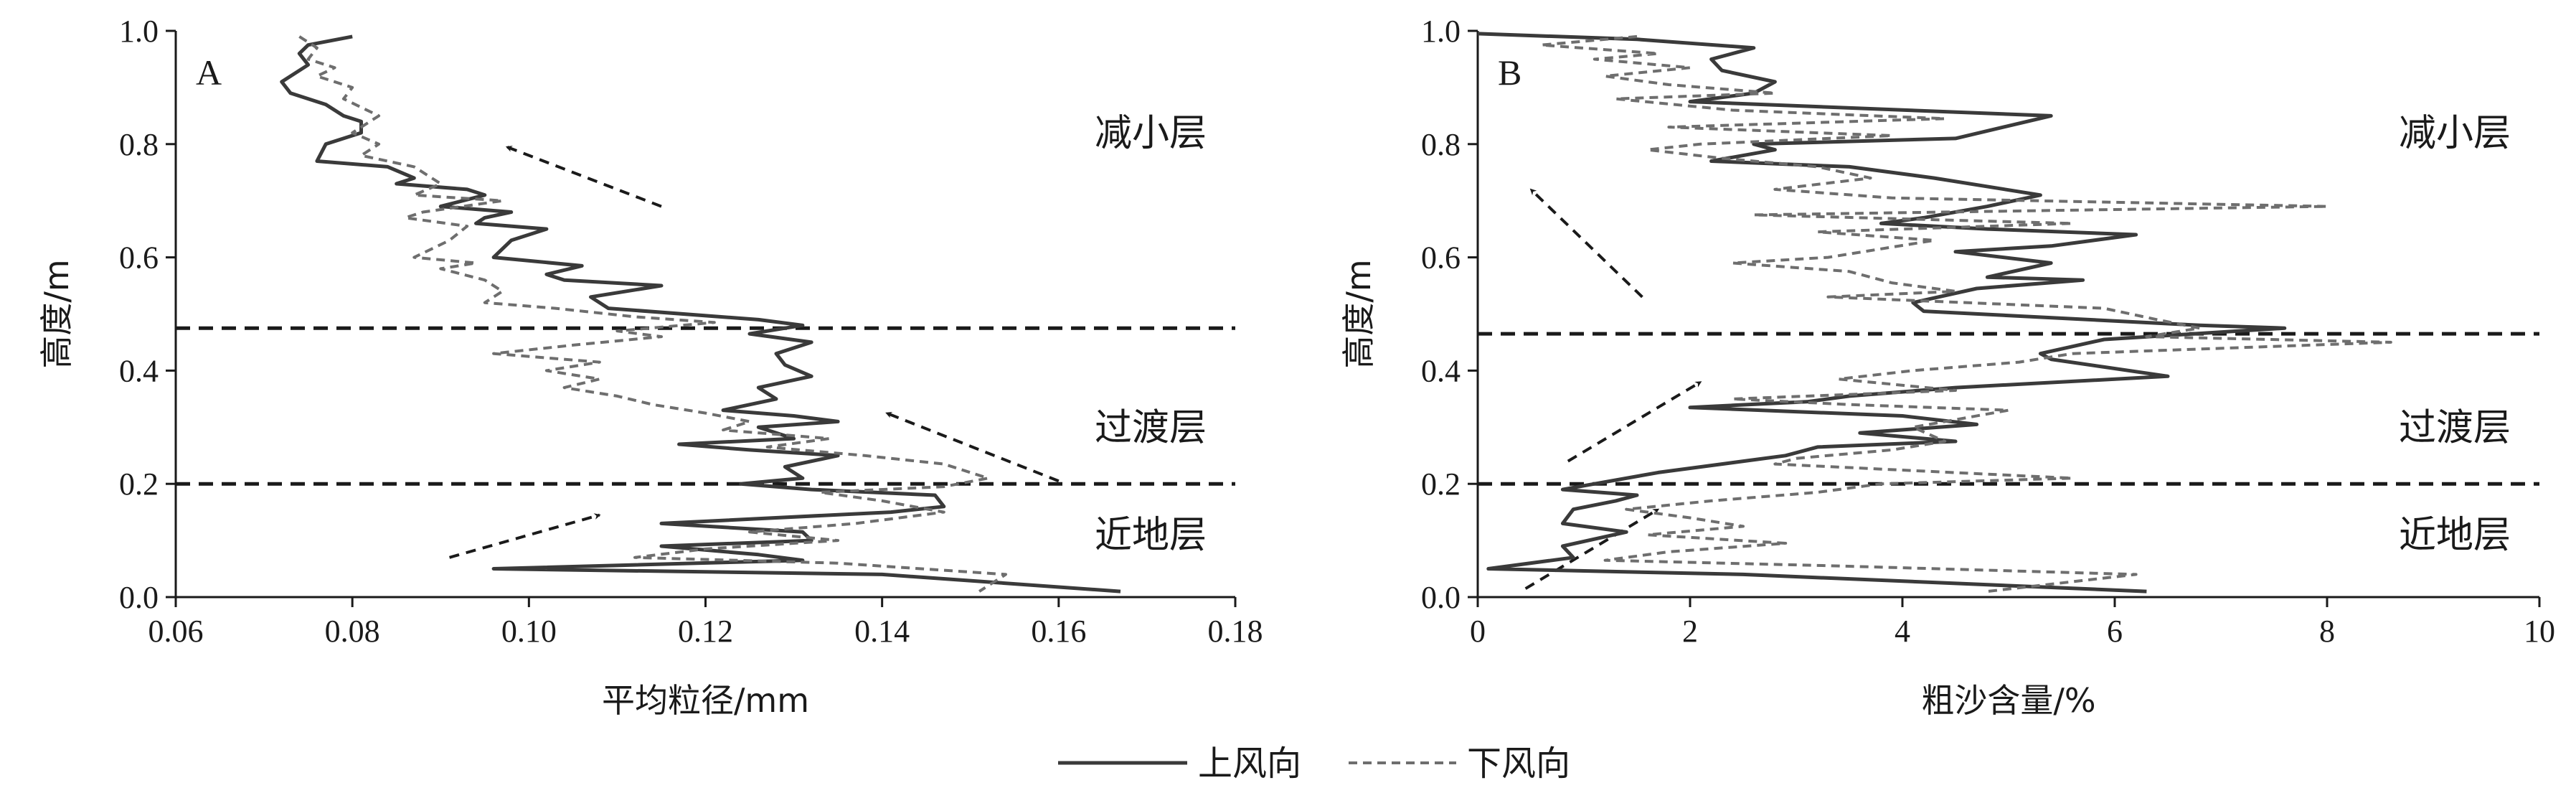  What do you see at coordinates (705, 700) in the screenshot?
I see `panel-a-x-axis-title: 平均粒径/mm` at bounding box center [705, 700].